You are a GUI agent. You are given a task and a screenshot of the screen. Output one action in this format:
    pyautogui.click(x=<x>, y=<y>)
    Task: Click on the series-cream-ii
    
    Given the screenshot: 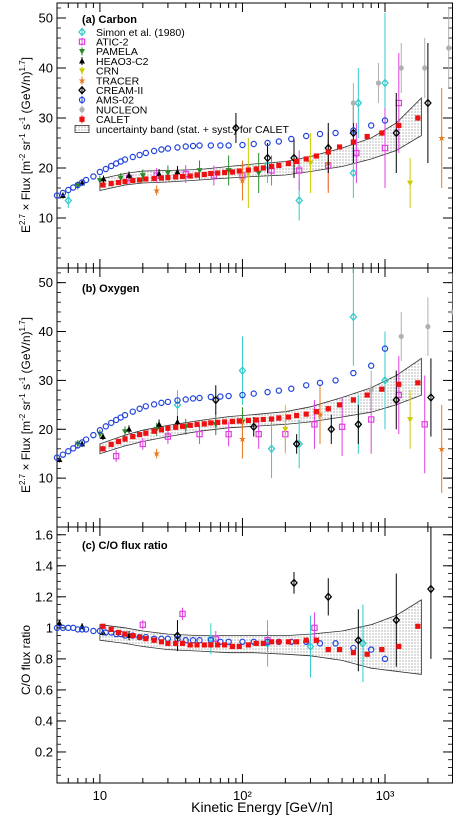 What is the action you would take?
    pyautogui.click(x=323, y=406)
    